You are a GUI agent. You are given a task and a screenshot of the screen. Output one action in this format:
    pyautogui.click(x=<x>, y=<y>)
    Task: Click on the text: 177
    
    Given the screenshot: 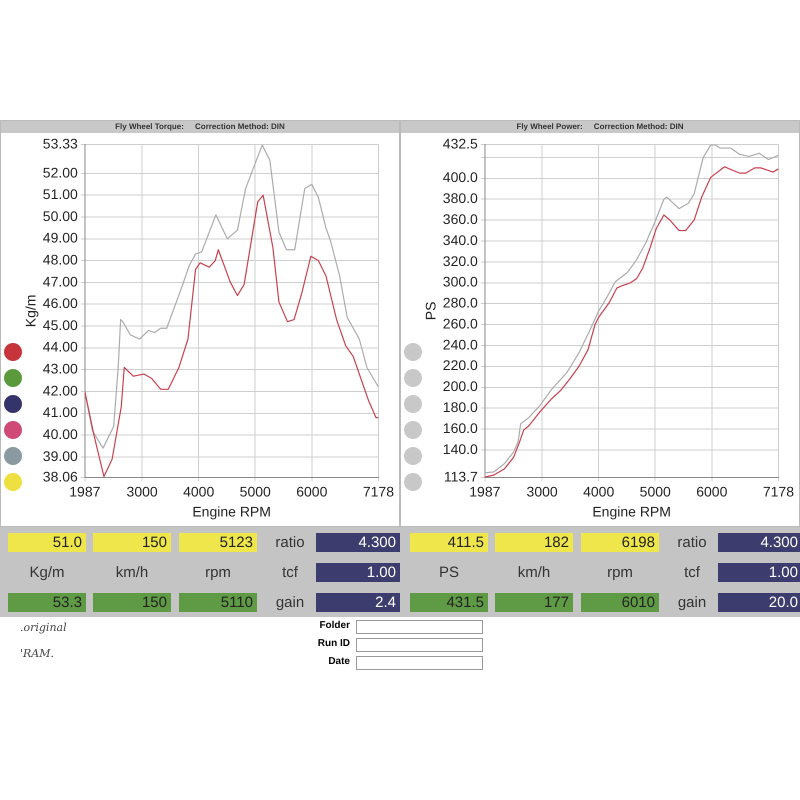 What is the action you would take?
    pyautogui.click(x=534, y=602)
    